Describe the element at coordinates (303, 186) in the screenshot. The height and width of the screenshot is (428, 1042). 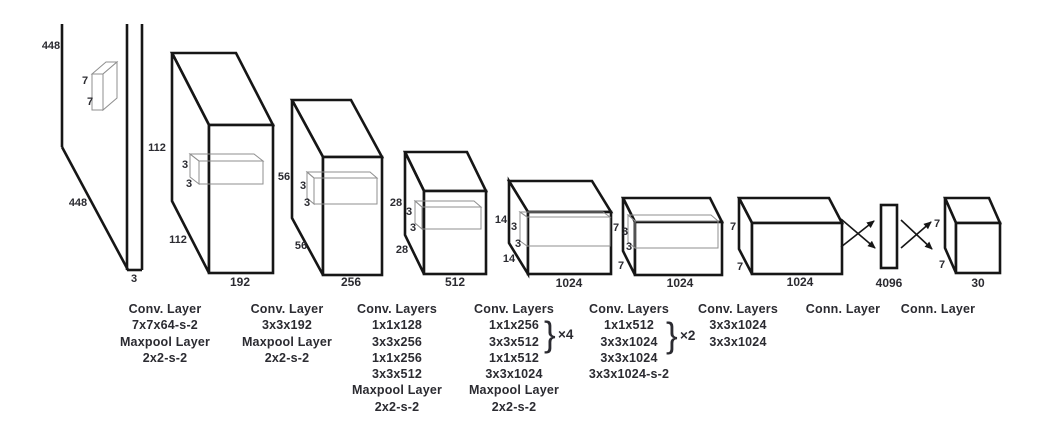
I see `conv2-kernel-h-label: 3` at that location.